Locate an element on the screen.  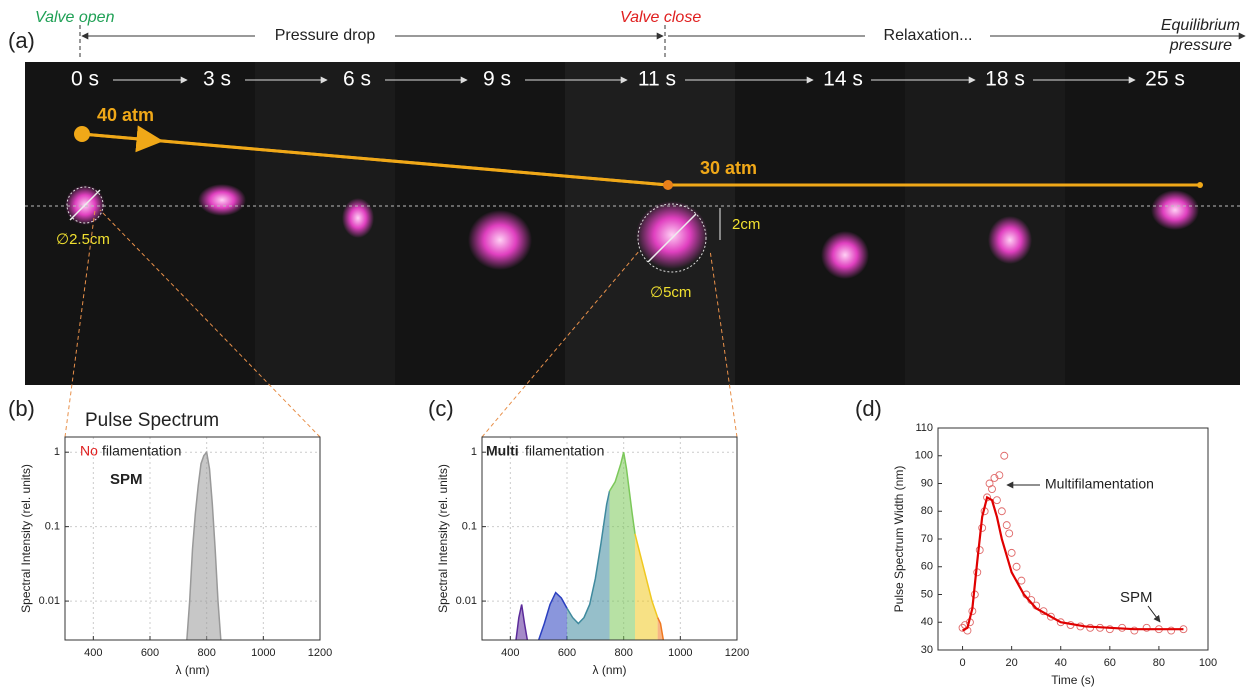
y-tick-label: 50 is located at coordinates (927, 594).